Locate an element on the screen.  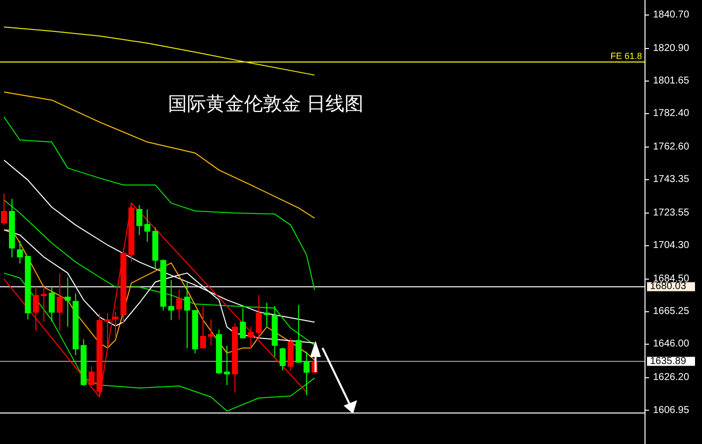
y-tick-label: 1646.00 is located at coordinates (671, 344).